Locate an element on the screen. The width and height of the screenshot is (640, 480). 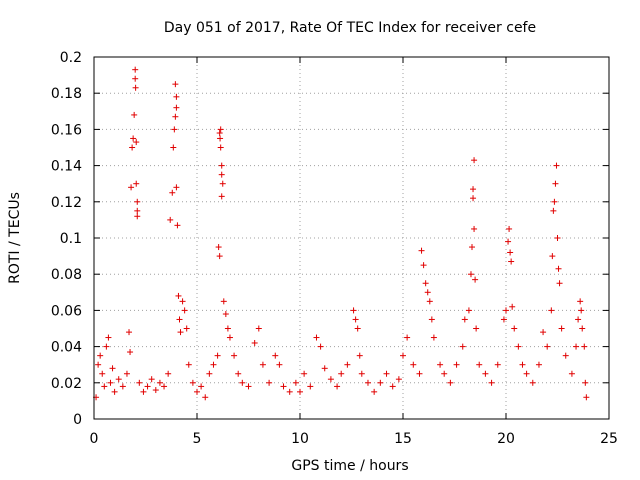
y-axis-label: ROTI / TECUs is located at coordinates (15, 238).